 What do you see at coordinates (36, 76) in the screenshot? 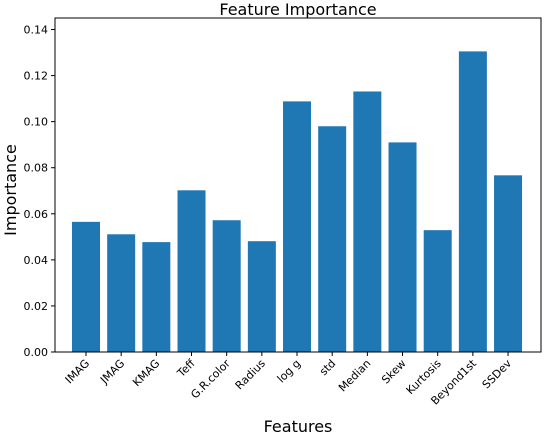
I see `y-tick-label: 0.12` at bounding box center [36, 76].